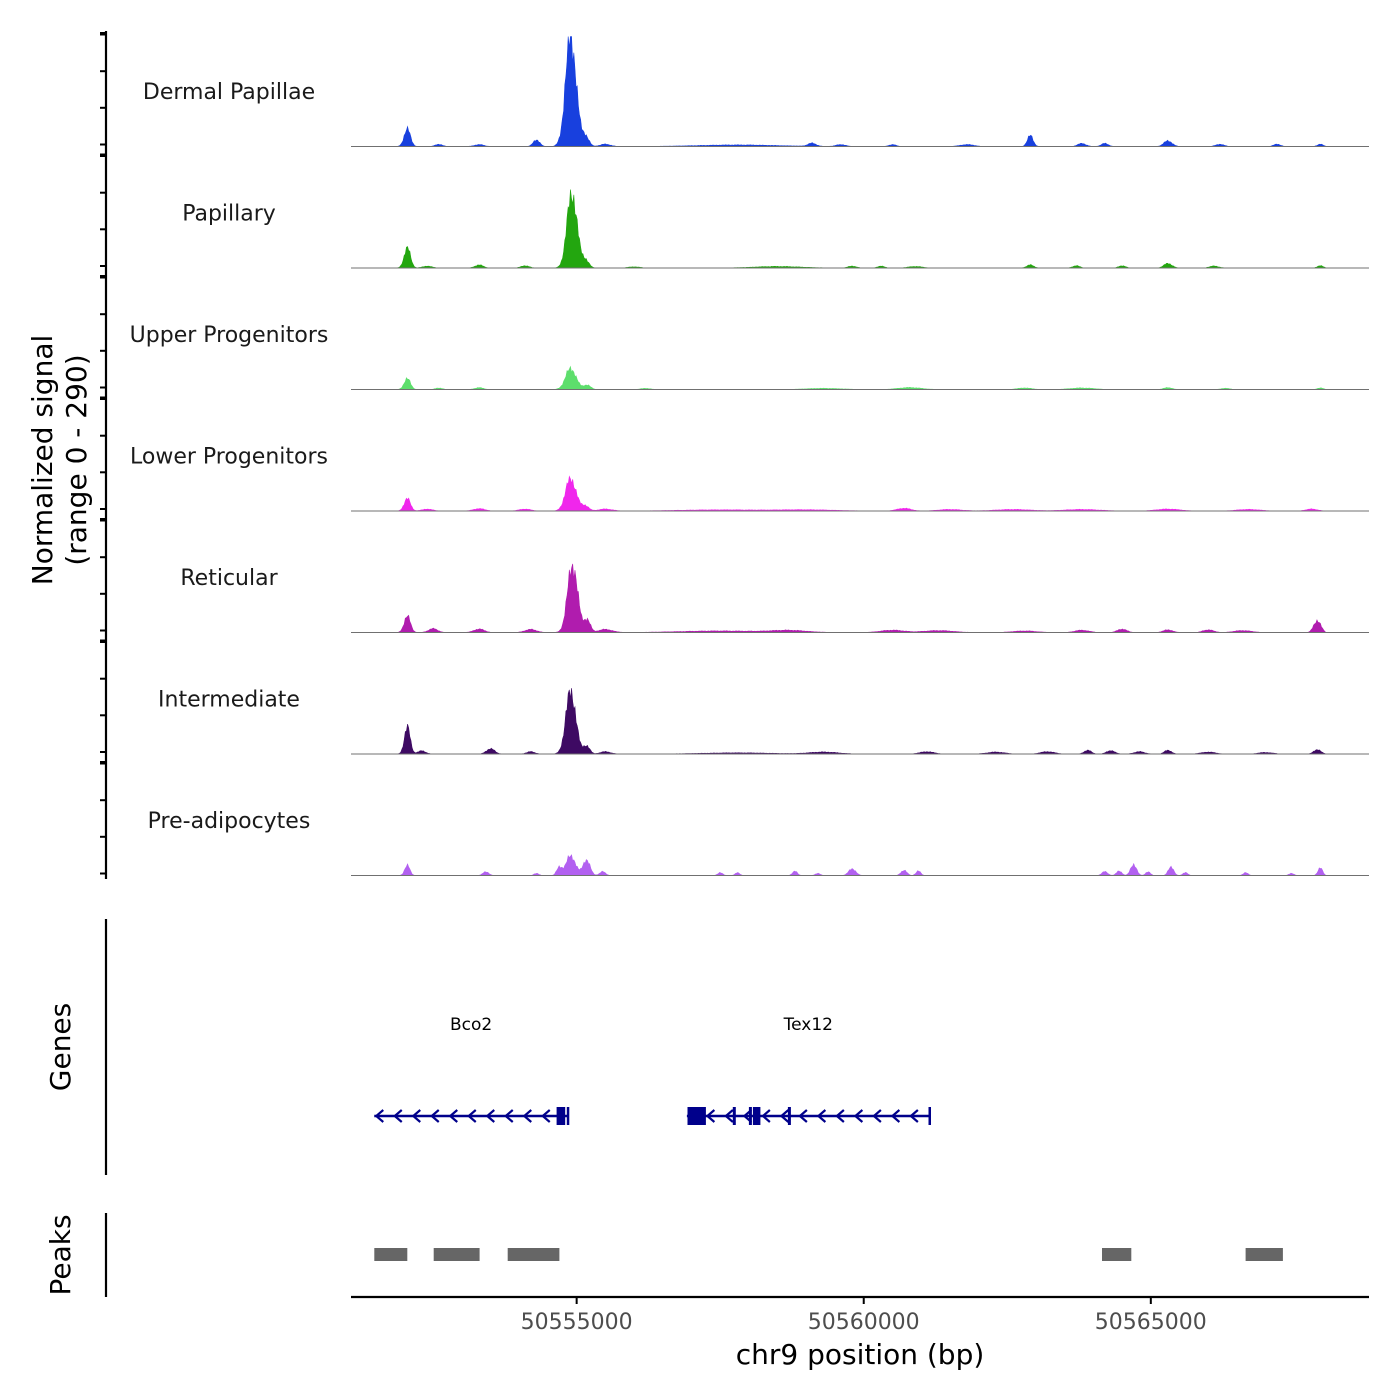 This screenshot has width=1400, height=1400. What do you see at coordinates (76, 459) in the screenshot?
I see `signal-axis-range: (range 0 - 290)` at bounding box center [76, 459].